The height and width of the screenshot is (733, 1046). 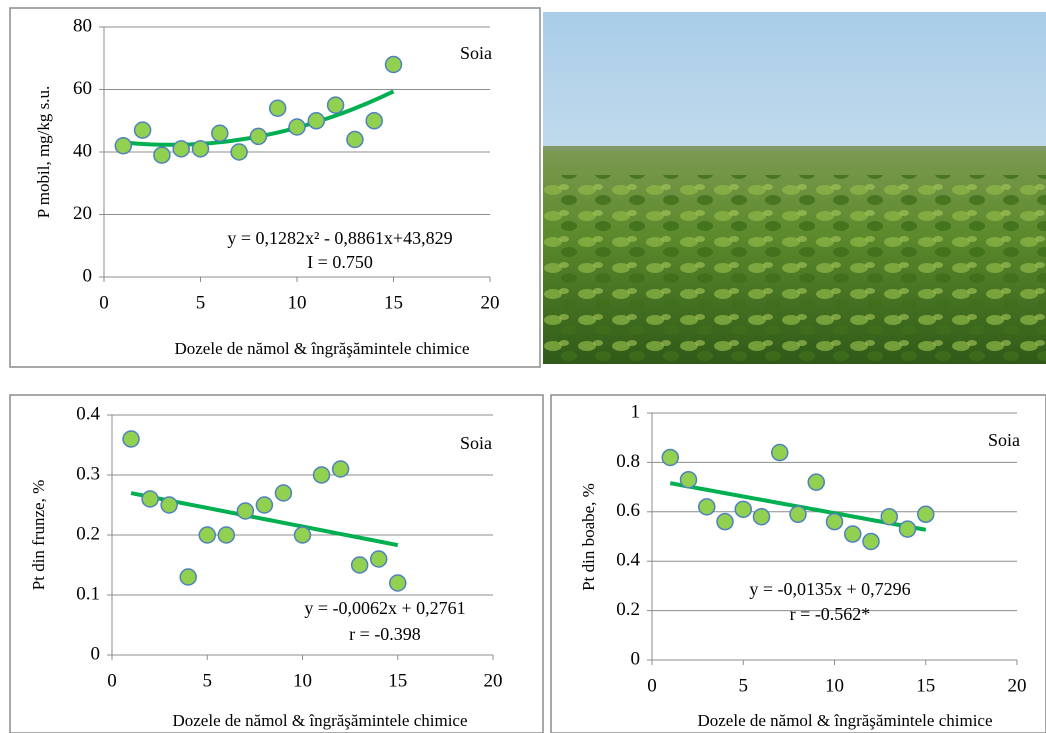 What do you see at coordinates (82, 25) in the screenshot?
I see `y-tick-label: 80` at bounding box center [82, 25].